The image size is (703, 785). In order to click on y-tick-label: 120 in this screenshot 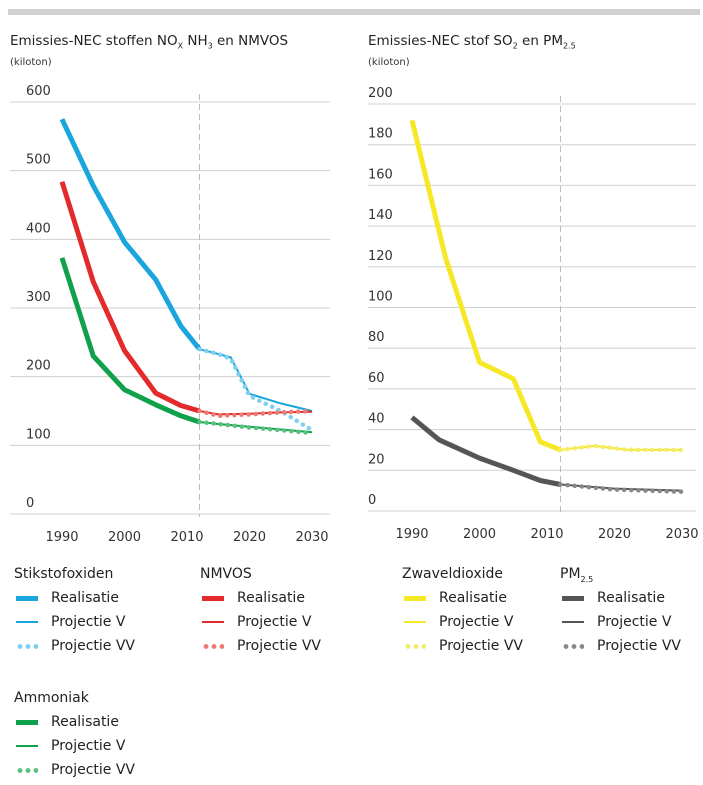, I will do `click(380, 256)`.